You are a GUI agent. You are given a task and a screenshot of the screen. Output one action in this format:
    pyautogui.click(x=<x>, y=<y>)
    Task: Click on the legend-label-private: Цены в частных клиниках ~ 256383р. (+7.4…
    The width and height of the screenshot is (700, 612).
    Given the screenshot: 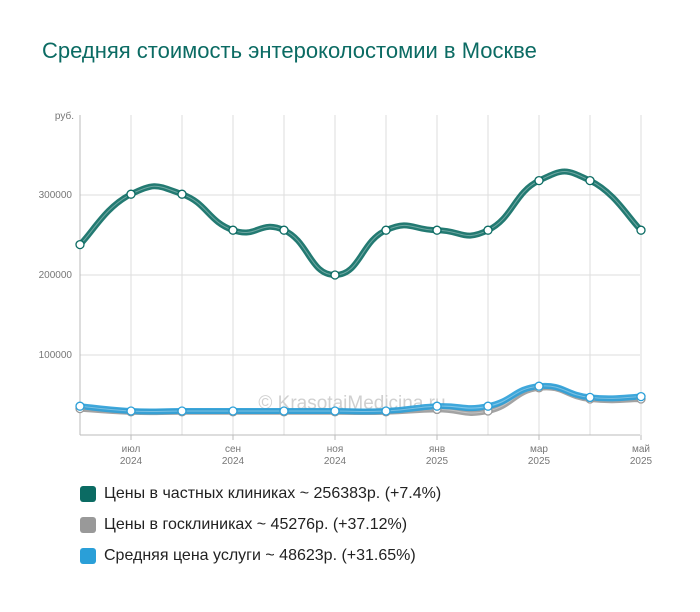 What is the action you would take?
    pyautogui.click(x=273, y=493)
    